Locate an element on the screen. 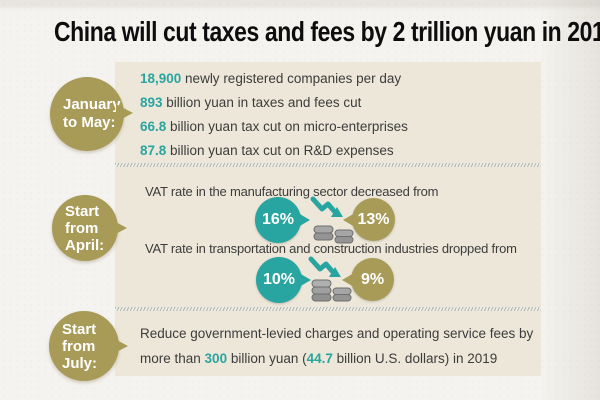 This screenshot has width=600, height=400. badge-start-from-april: Start from April: is located at coordinates (89, 228).